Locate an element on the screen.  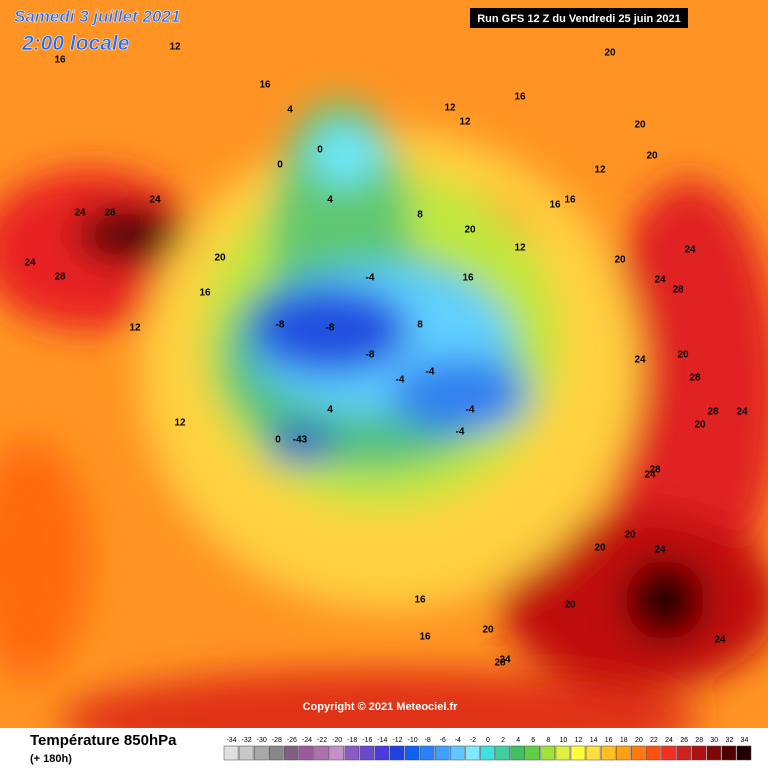
hot-core is located at coordinates (665, 600).